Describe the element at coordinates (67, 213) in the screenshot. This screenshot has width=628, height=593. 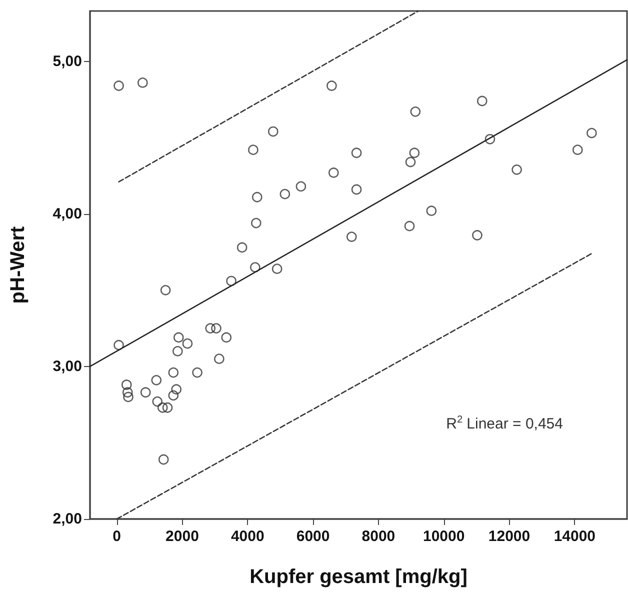
I see `y-tick-label: 4,00` at that location.